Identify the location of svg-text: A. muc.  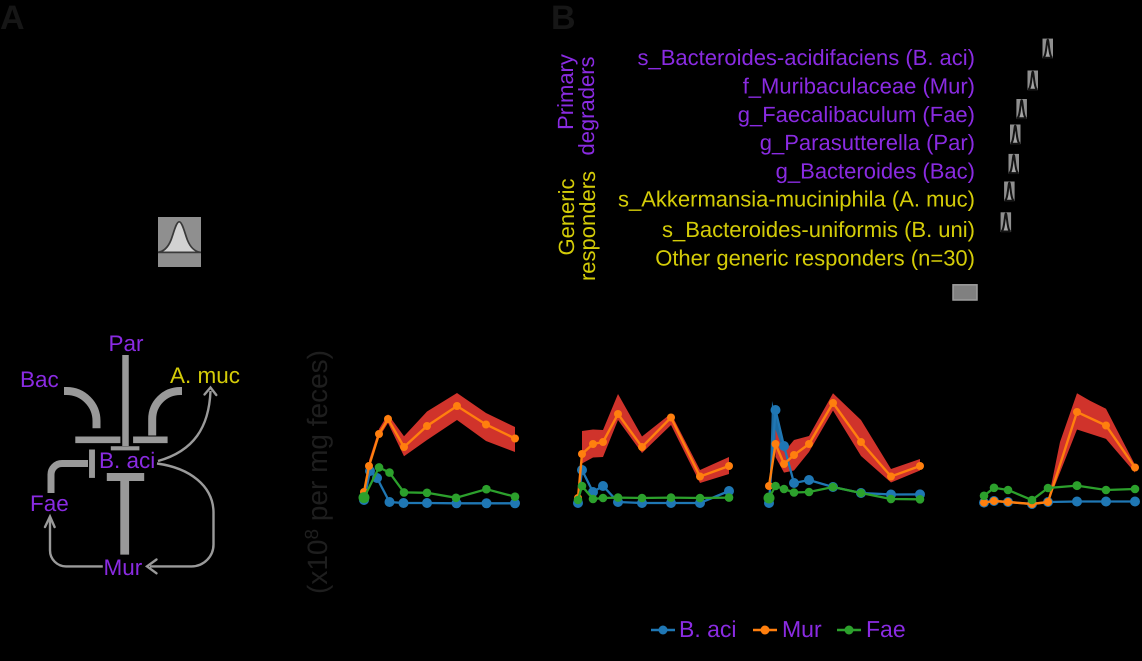
(205, 375).